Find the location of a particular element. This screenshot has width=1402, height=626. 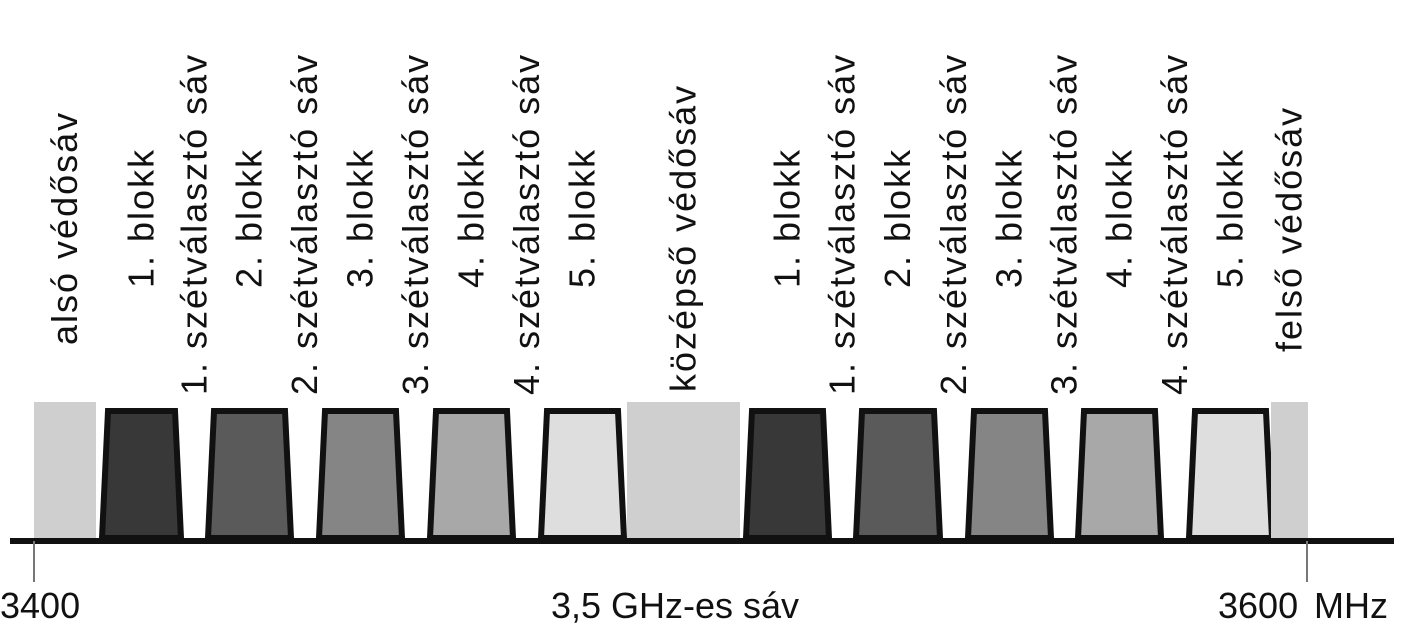

band-name-label: 3,5 GHz-es sáv is located at coordinates (675, 605).